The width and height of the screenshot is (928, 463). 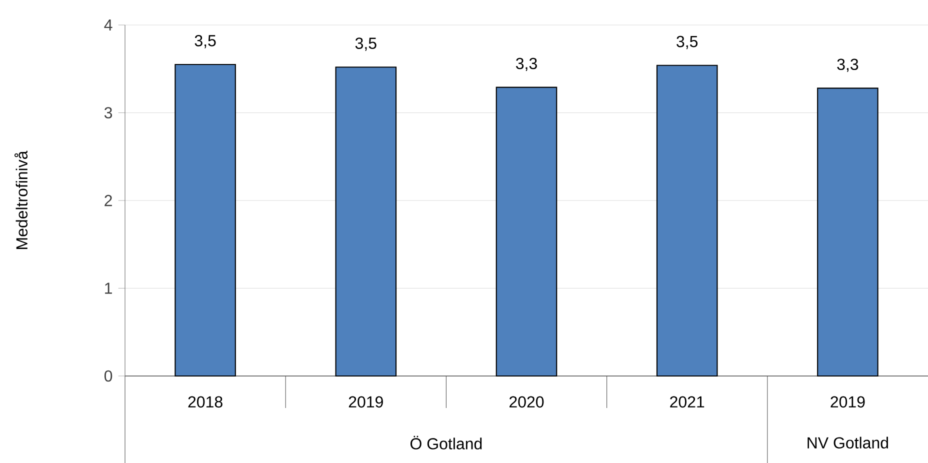 What do you see at coordinates (21, 199) in the screenshot?
I see `y-axis-title: Medeltrofinivå` at bounding box center [21, 199].